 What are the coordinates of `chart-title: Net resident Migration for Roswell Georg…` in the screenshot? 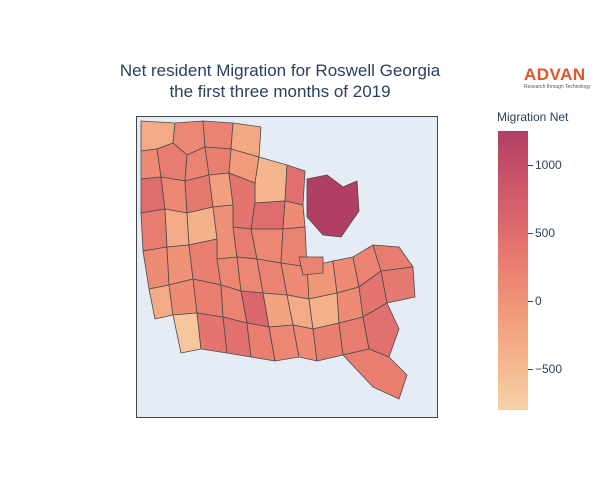 It's located at (280, 81).